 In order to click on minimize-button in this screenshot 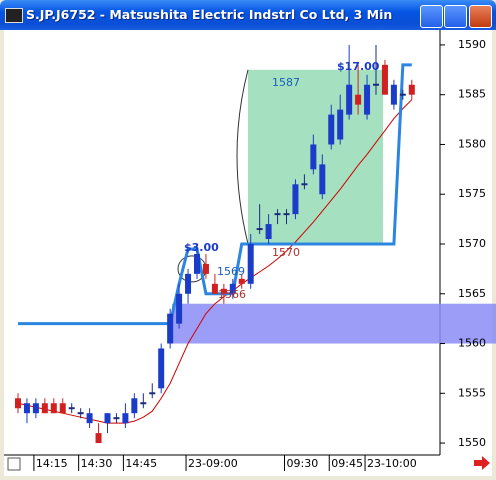, I will do `click(431, 16)`.